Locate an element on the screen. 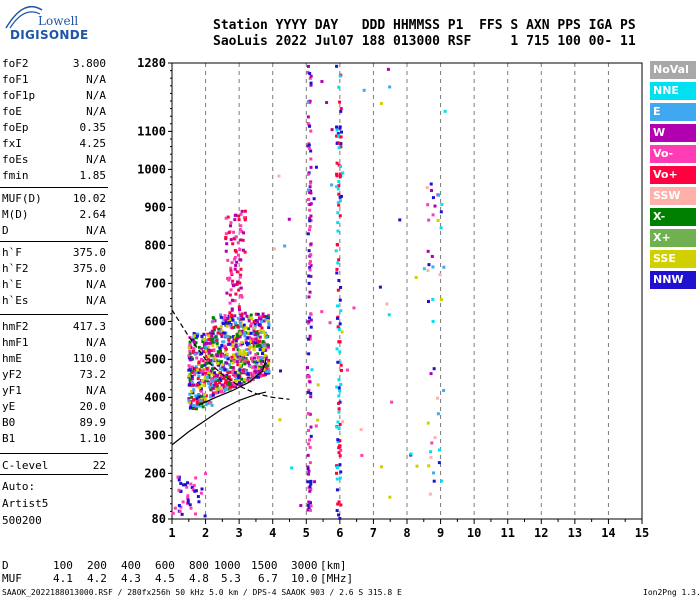 The image size is (700, 600). param-row-hme: hmE 110.0 is located at coordinates (54, 360).